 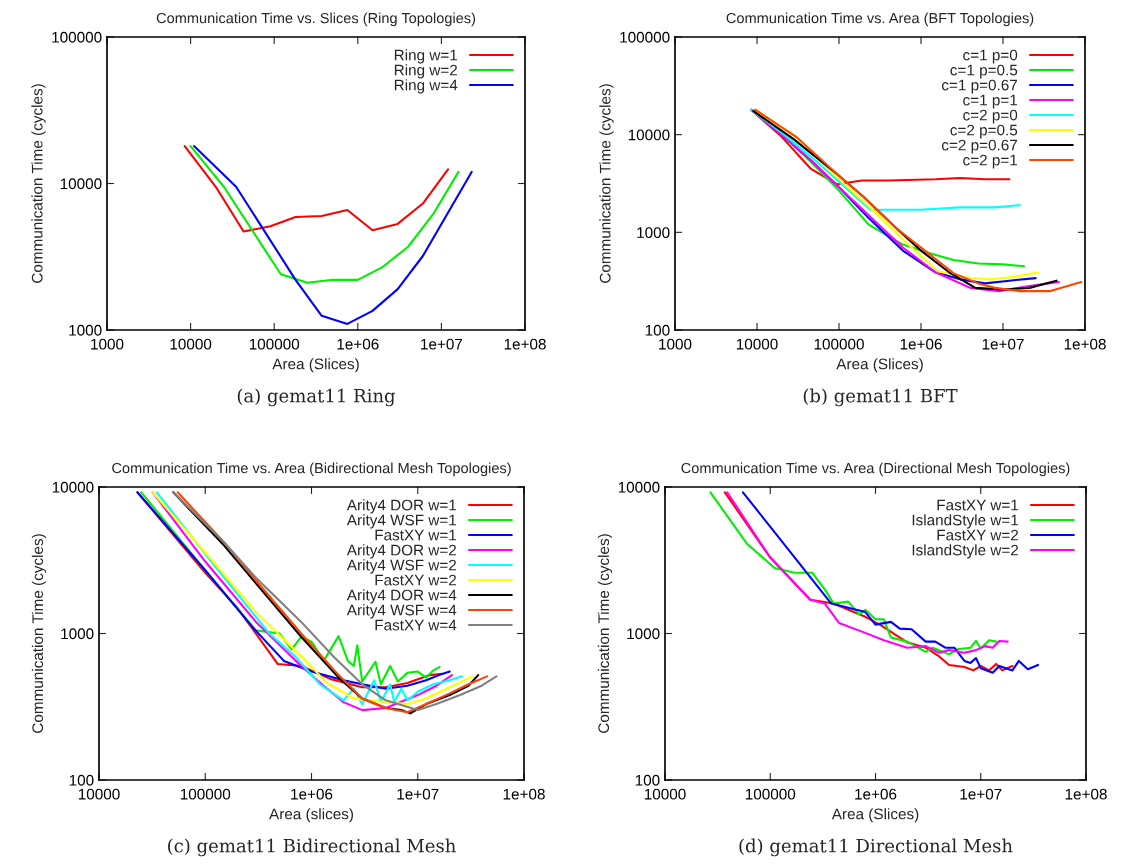 I want to click on legend-label: IslandStyle w=1, so click(x=965, y=521).